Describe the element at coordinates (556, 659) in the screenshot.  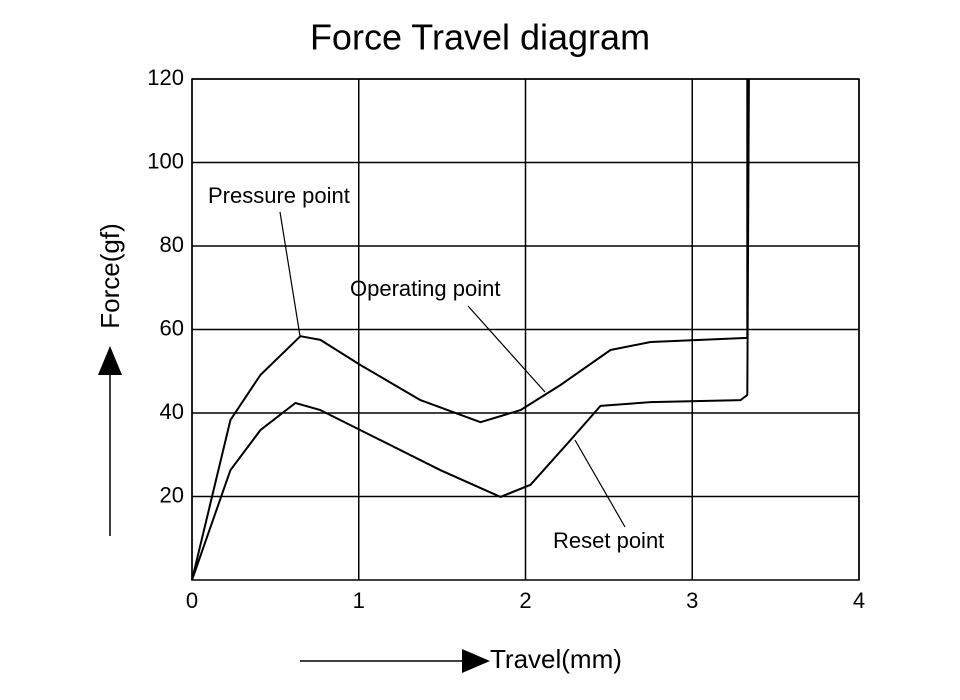
I see `x-axis-label: Travel(mm)` at that location.